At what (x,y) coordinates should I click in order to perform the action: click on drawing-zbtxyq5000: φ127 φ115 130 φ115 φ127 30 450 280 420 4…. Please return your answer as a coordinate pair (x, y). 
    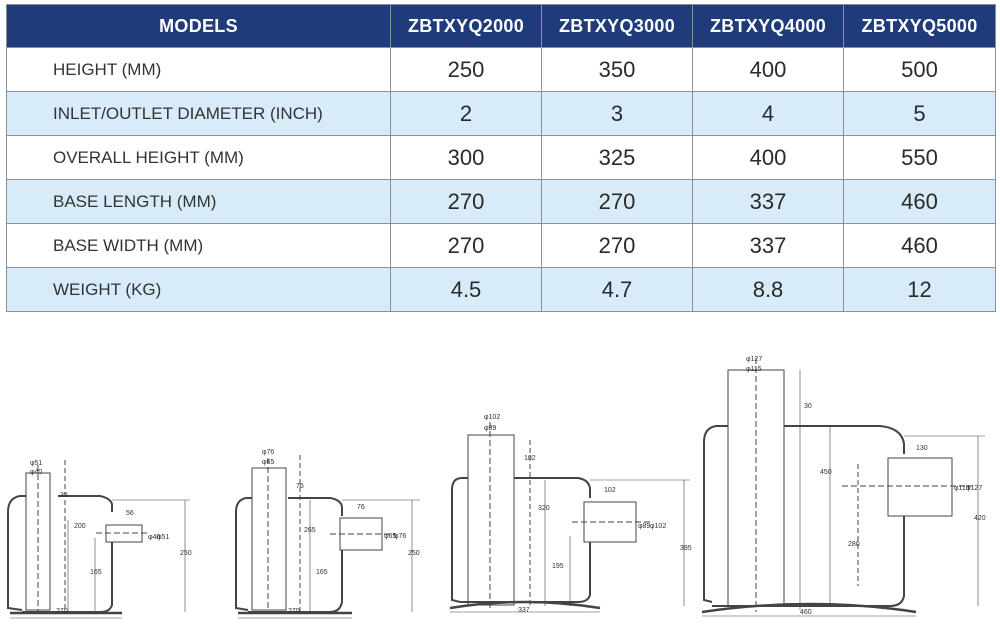
    Looking at the image, I should click on (843, 486).